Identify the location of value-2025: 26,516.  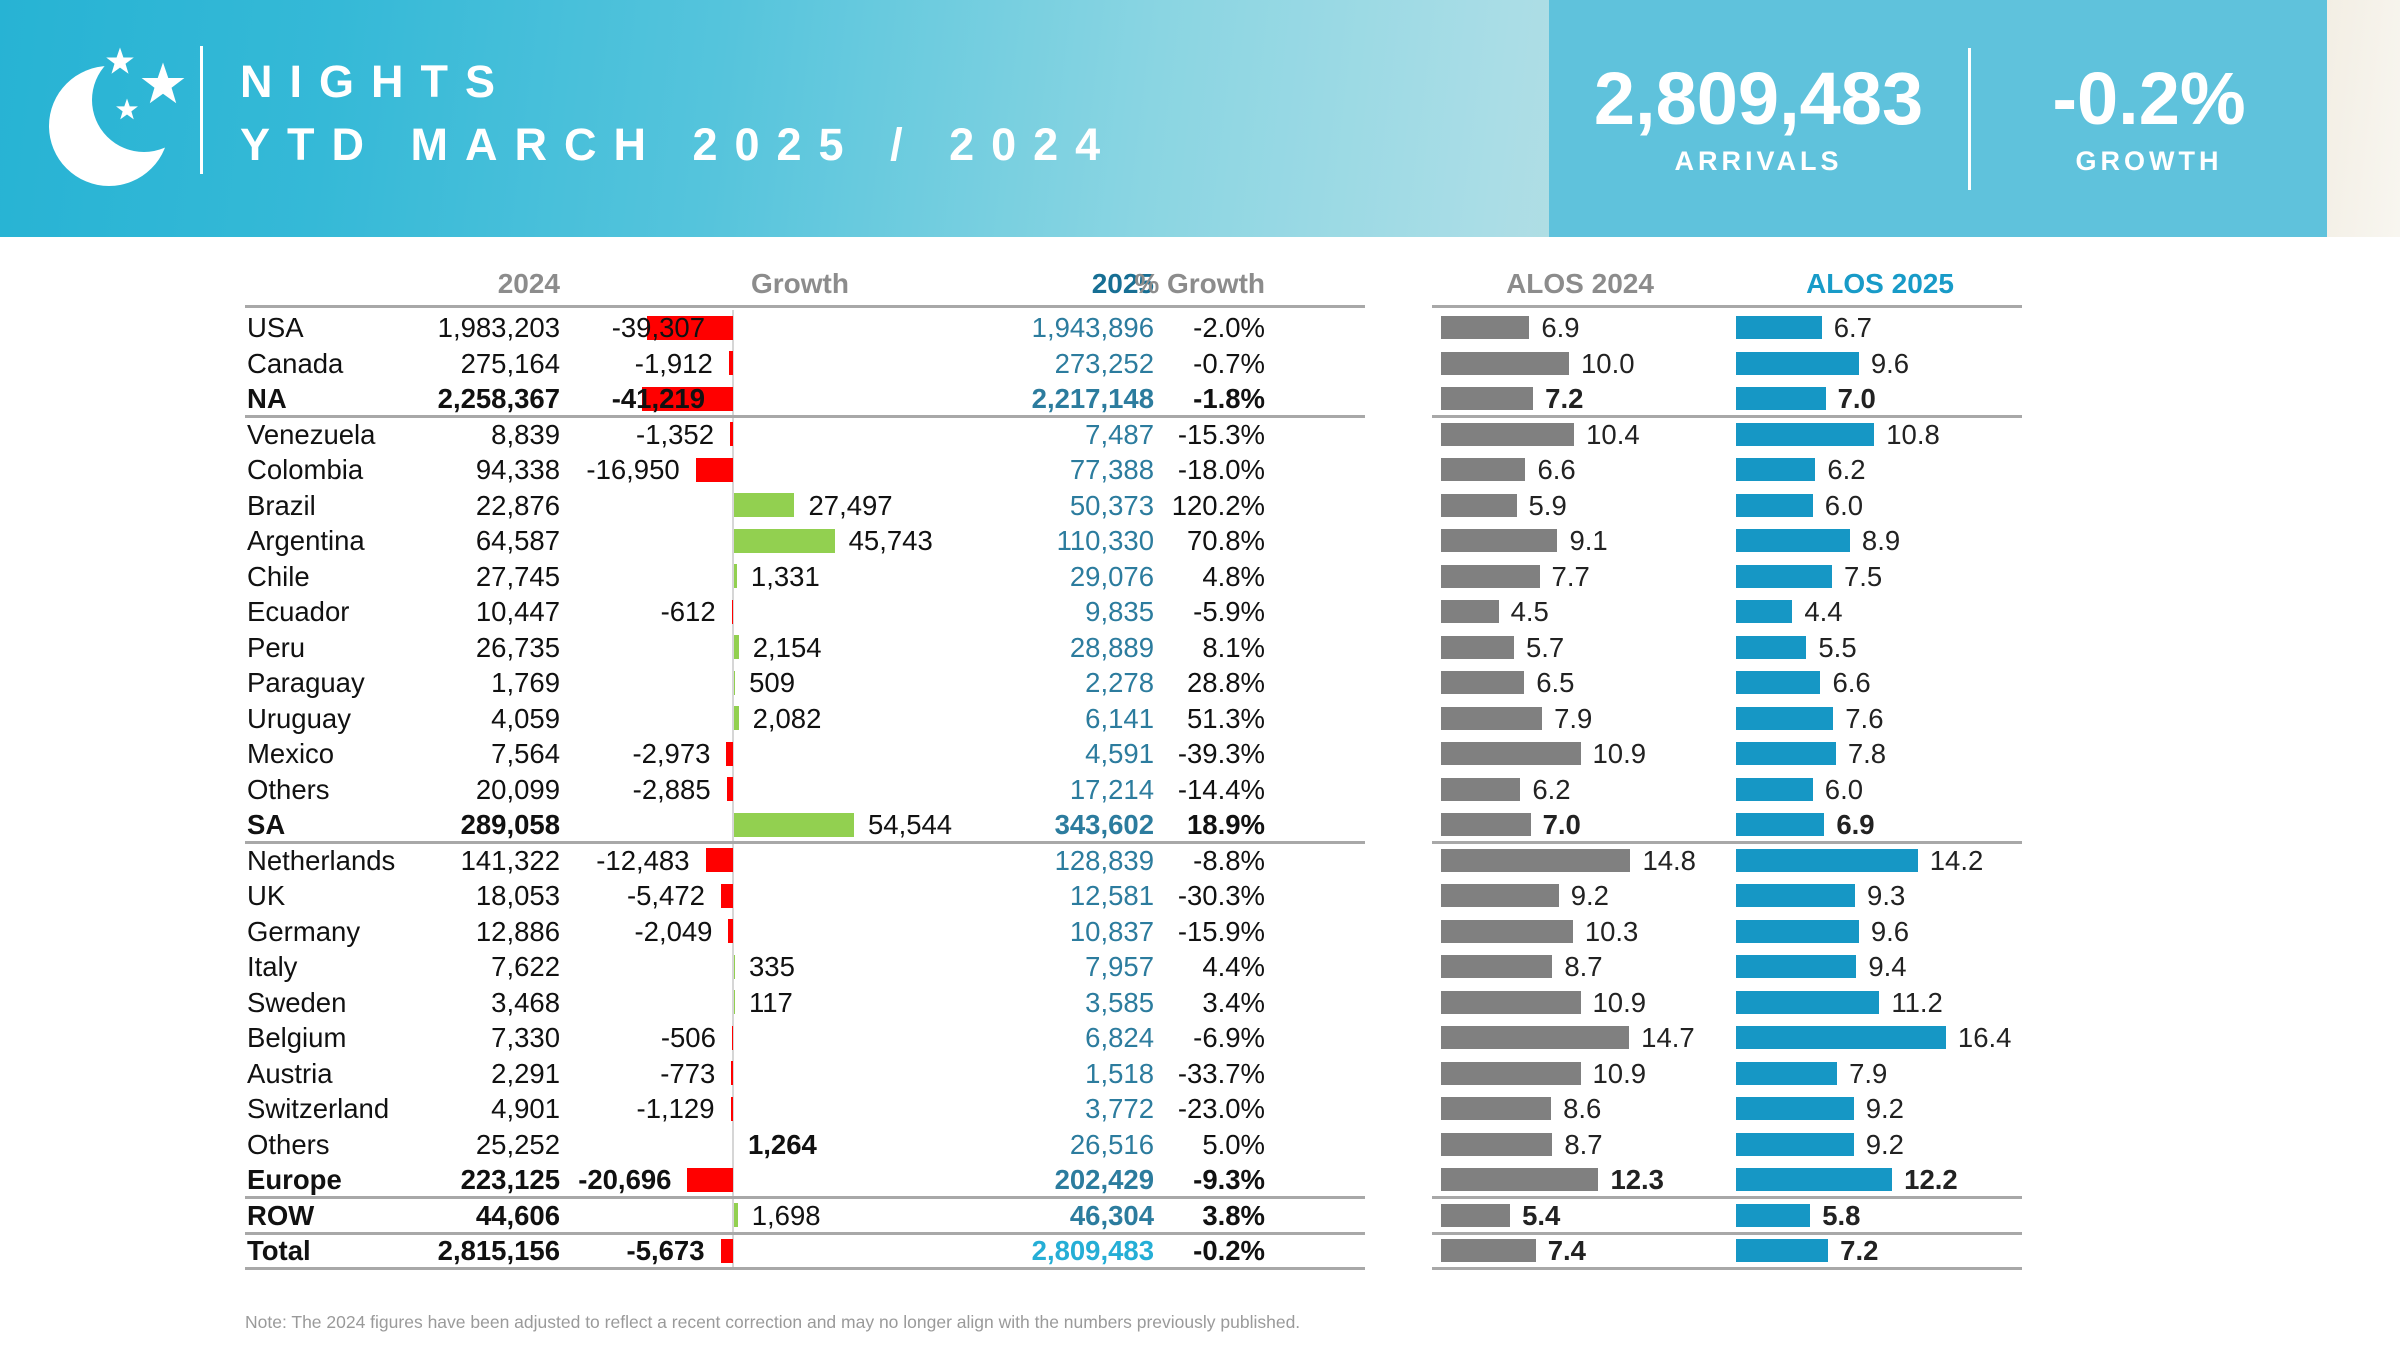
(1111, 1144).